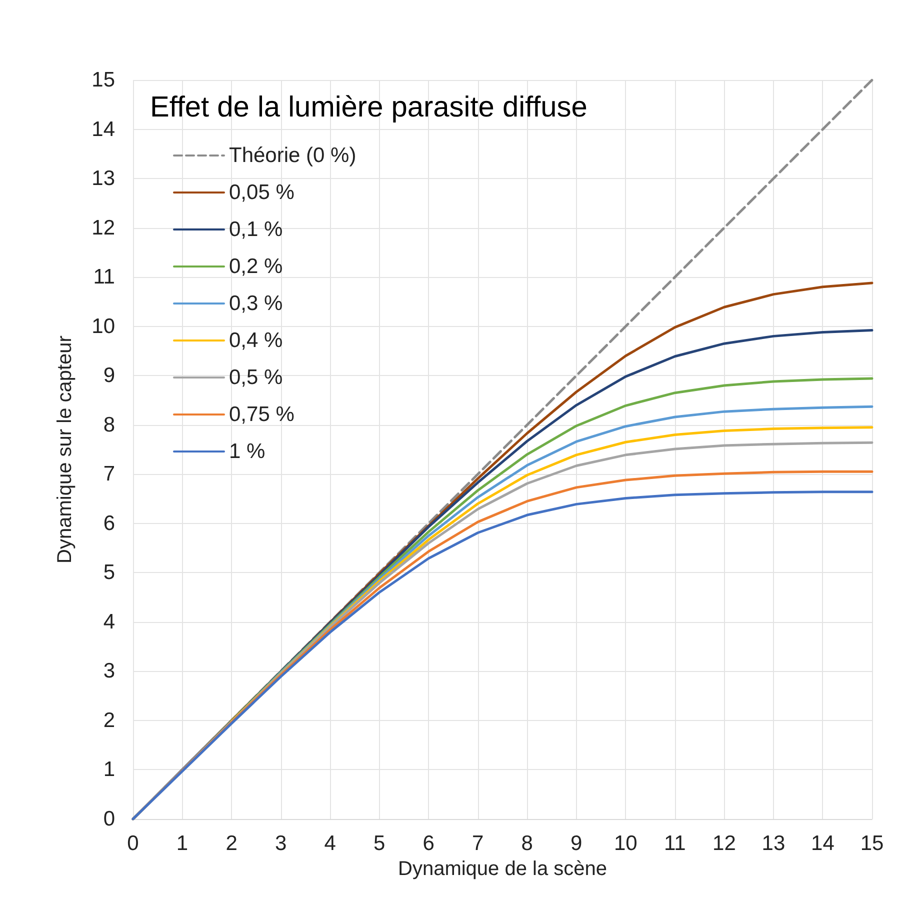  What do you see at coordinates (292, 155) in the screenshot?
I see `legend-label: Théorie (0 %)` at bounding box center [292, 155].